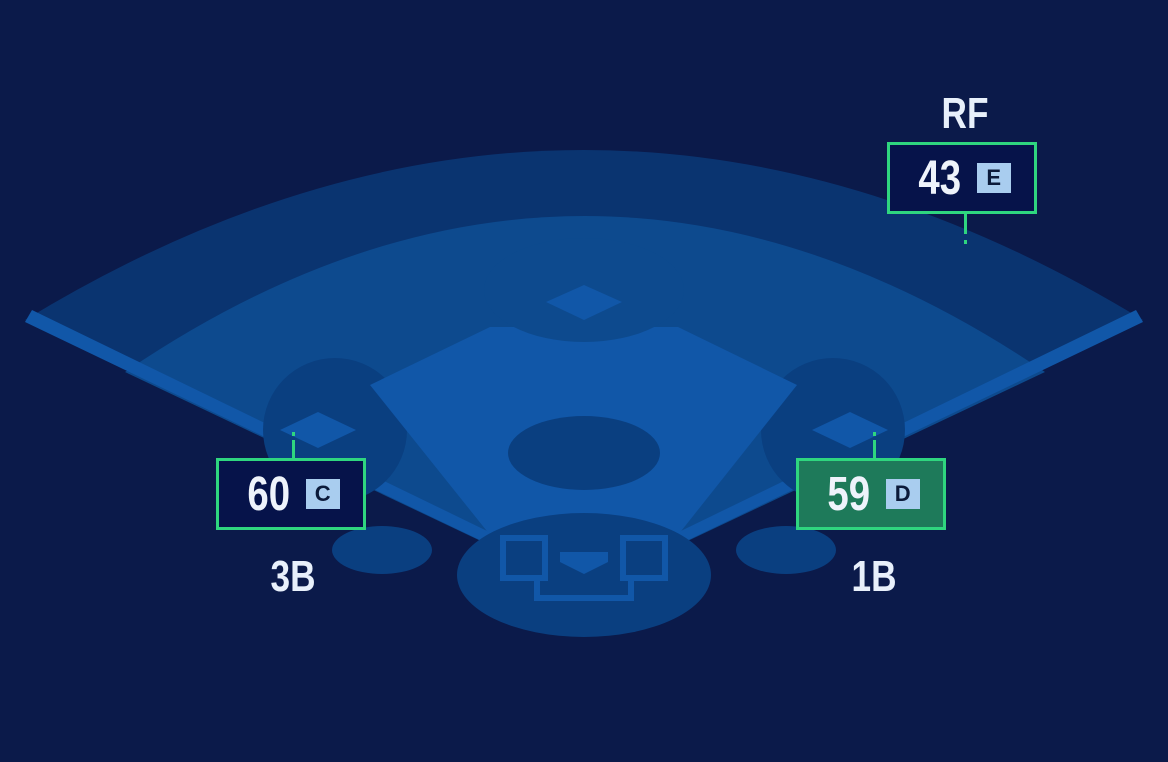 The width and height of the screenshot is (1168, 762). Describe the element at coordinates (322, 494) in the screenshot. I see `grade-badge: C` at that location.